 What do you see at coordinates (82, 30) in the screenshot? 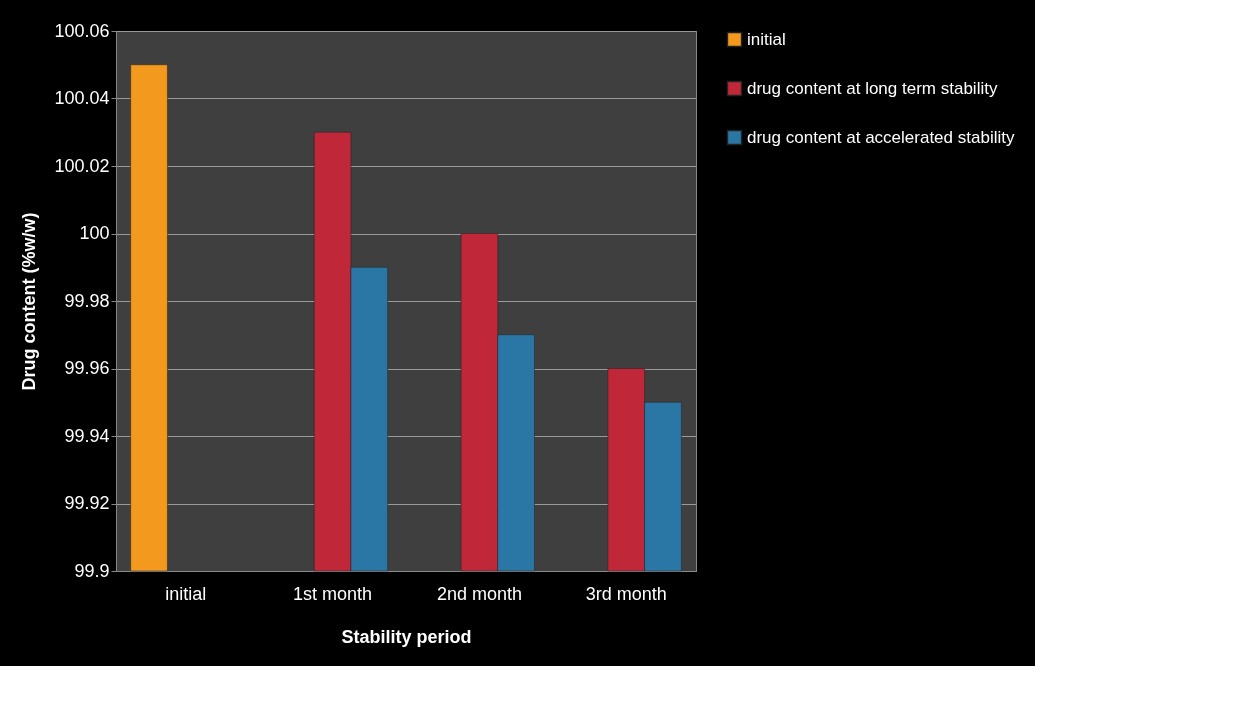
I see `y-tick-label: 100.06` at bounding box center [82, 30].